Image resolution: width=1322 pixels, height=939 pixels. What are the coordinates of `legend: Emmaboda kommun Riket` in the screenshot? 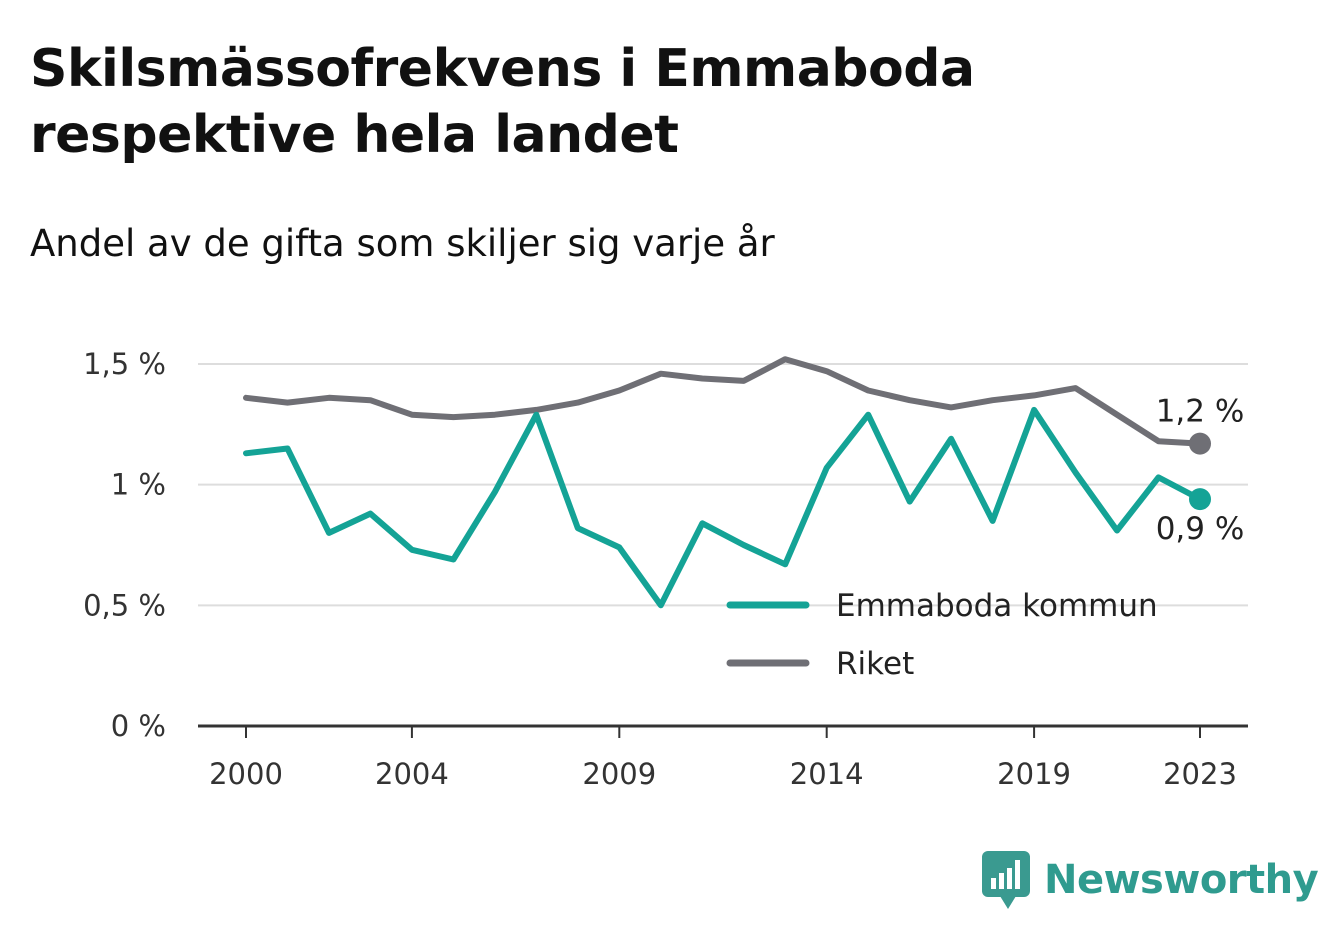 It's located at (942, 635).